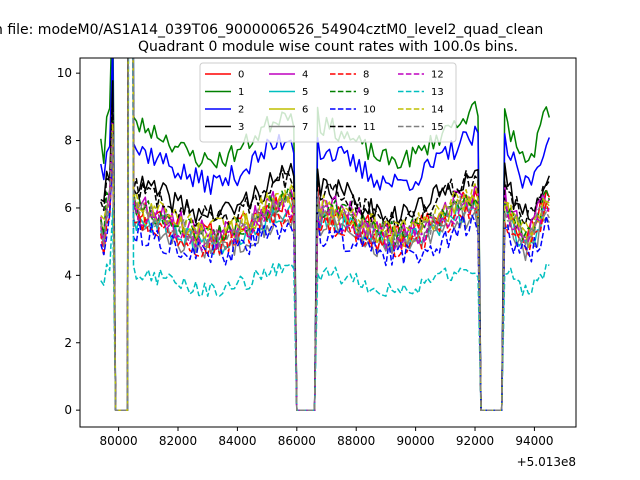  Describe the element at coordinates (369, 127) in the screenshot. I see `legend-label-11: 11` at that location.